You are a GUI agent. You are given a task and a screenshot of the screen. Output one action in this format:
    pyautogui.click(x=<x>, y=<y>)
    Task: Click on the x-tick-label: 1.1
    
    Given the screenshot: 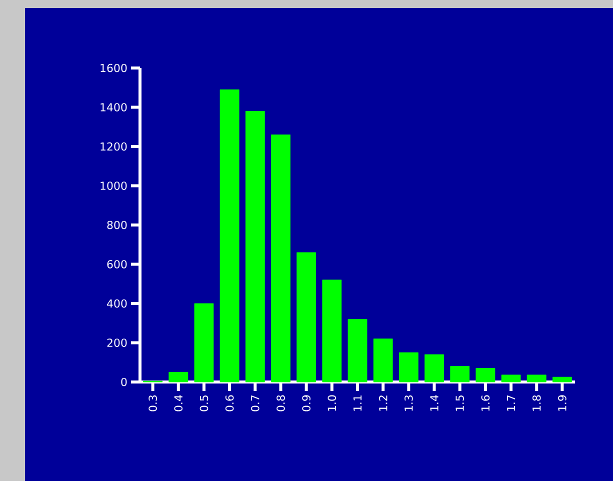 What is the action you would take?
    pyautogui.click(x=358, y=403)
    